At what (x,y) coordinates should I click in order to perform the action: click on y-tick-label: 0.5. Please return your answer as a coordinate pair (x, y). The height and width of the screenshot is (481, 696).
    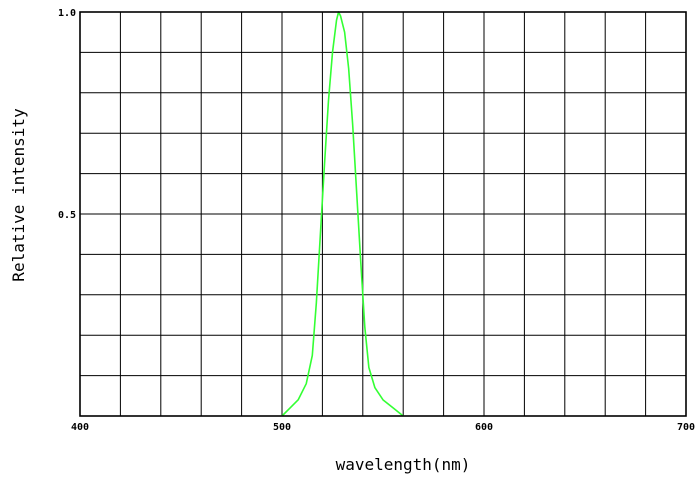
    Looking at the image, I should click on (67, 215).